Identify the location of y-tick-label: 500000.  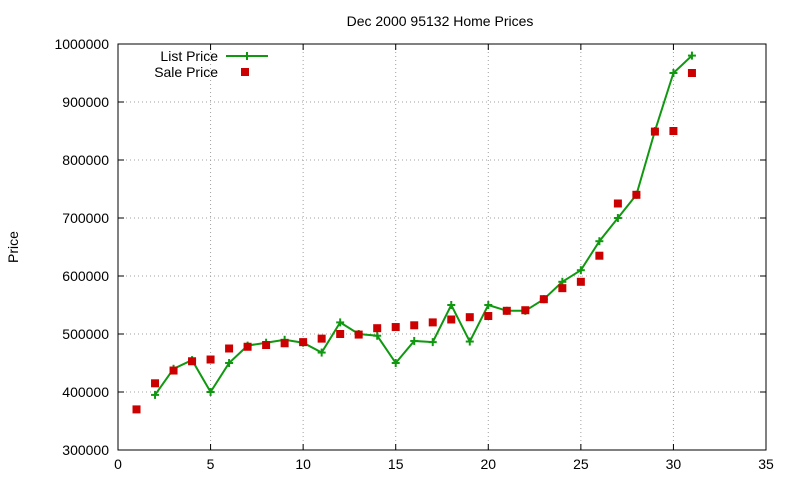
(85, 334).